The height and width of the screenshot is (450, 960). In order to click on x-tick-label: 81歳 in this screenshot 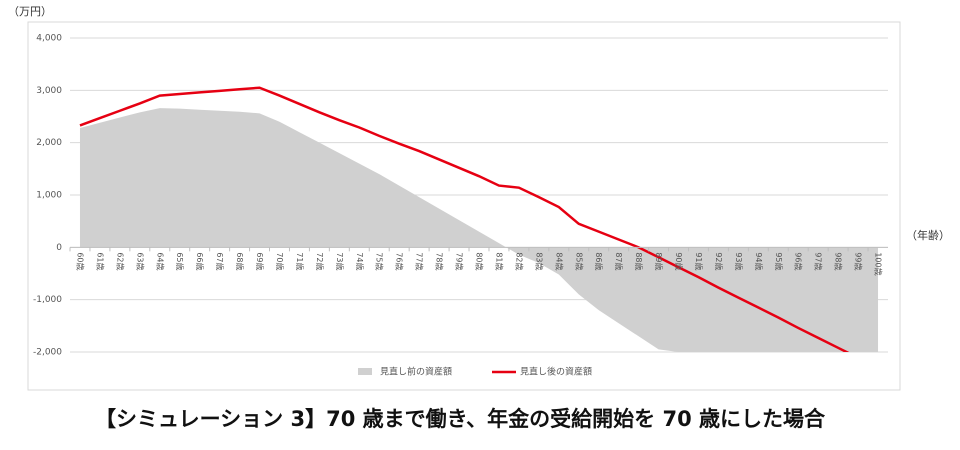, I will do `click(499, 261)`.